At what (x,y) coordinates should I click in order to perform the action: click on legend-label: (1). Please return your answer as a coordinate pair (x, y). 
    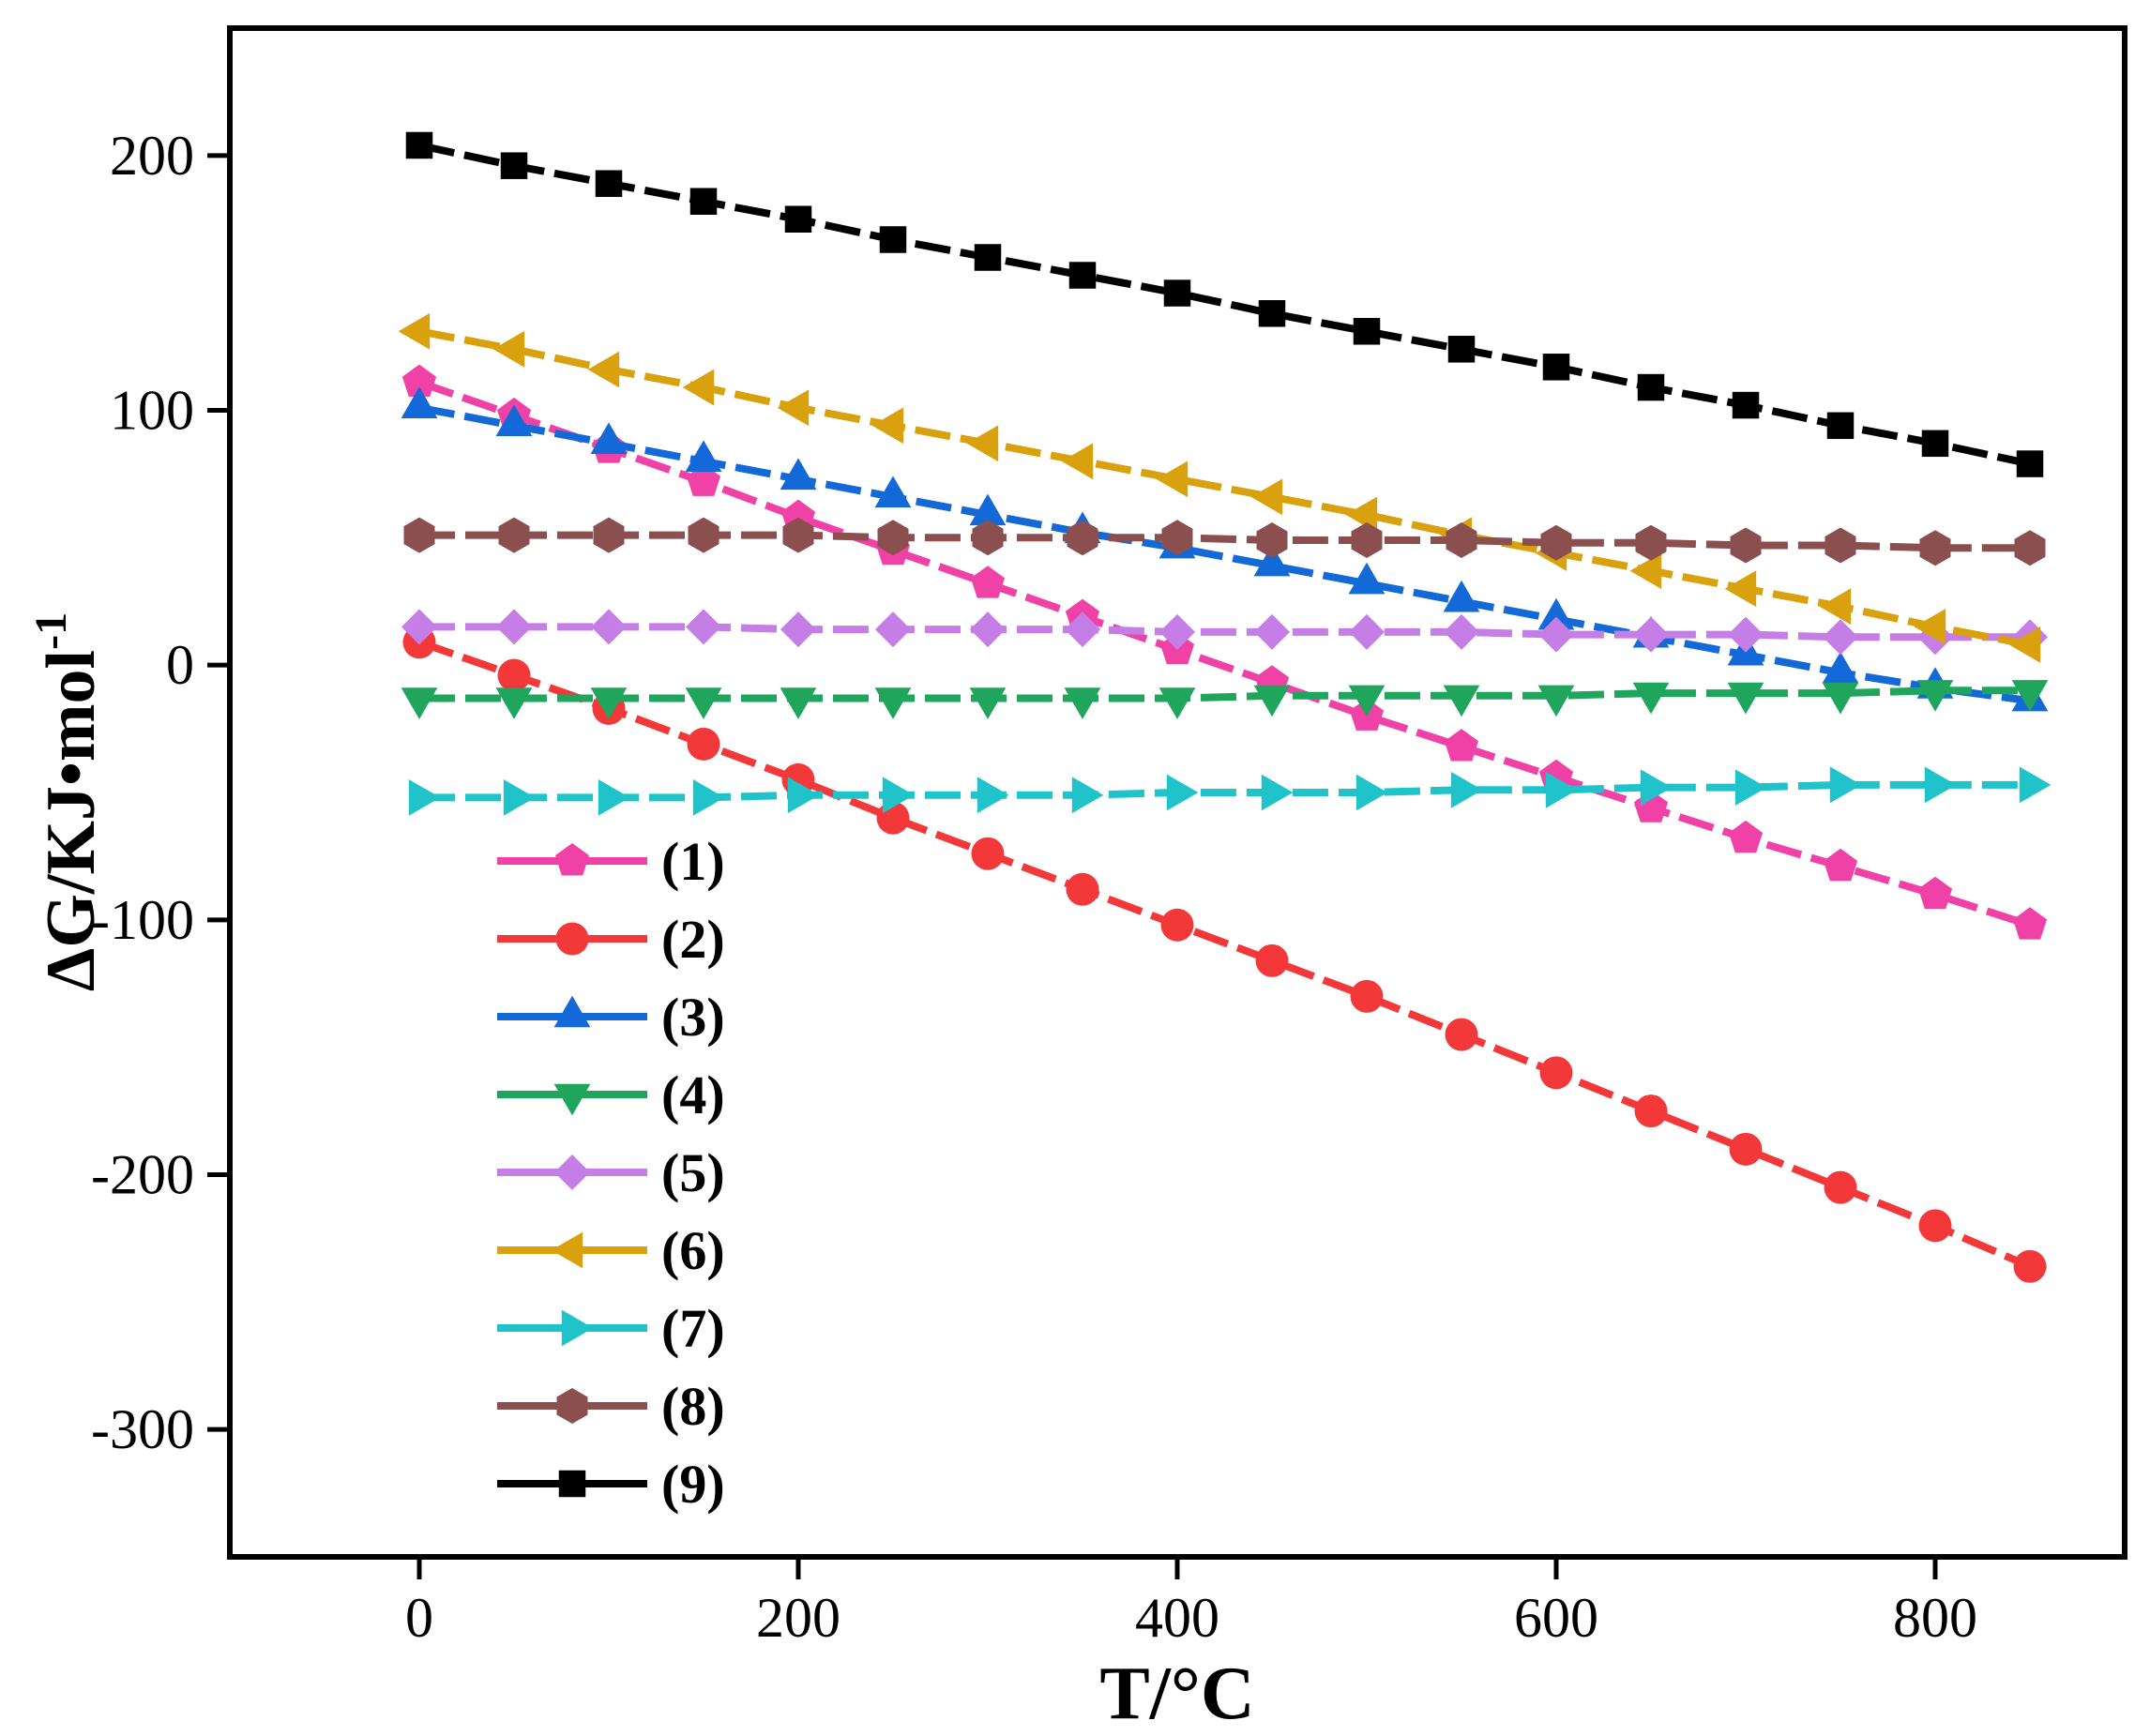
    Looking at the image, I should click on (693, 861).